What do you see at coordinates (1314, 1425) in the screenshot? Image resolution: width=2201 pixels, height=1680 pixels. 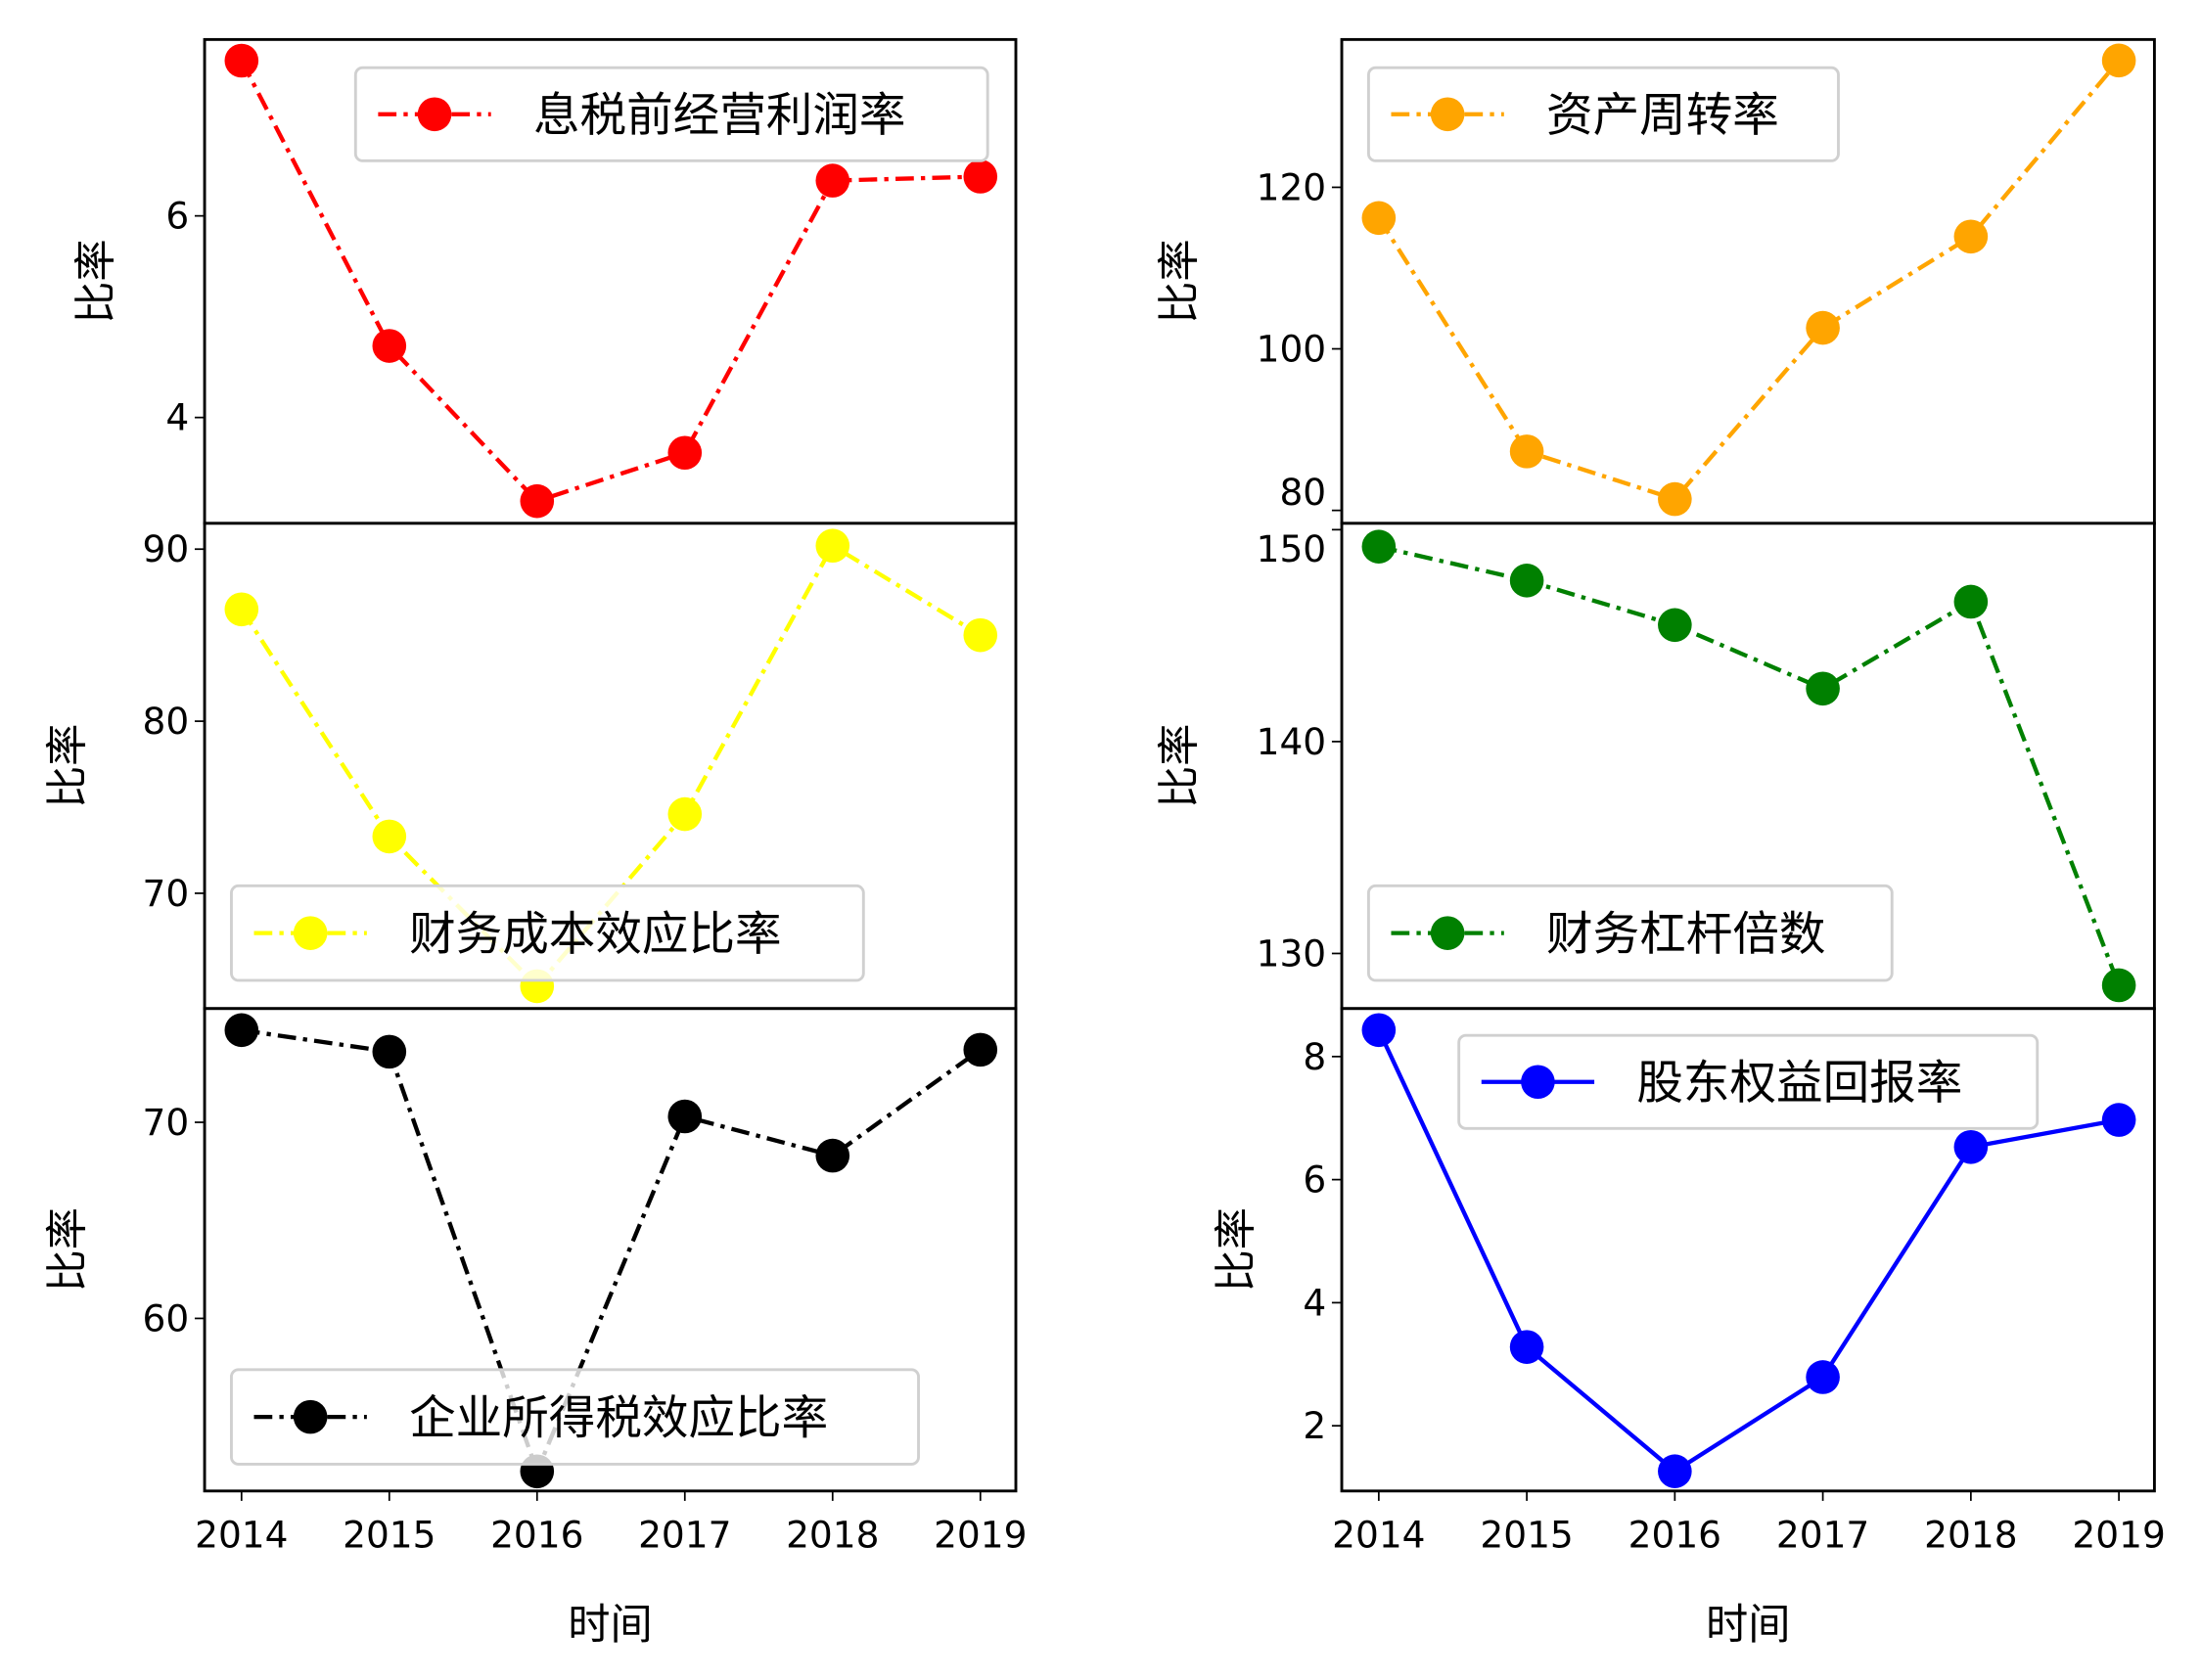 I see `y-tick-label: 2` at bounding box center [1314, 1425].